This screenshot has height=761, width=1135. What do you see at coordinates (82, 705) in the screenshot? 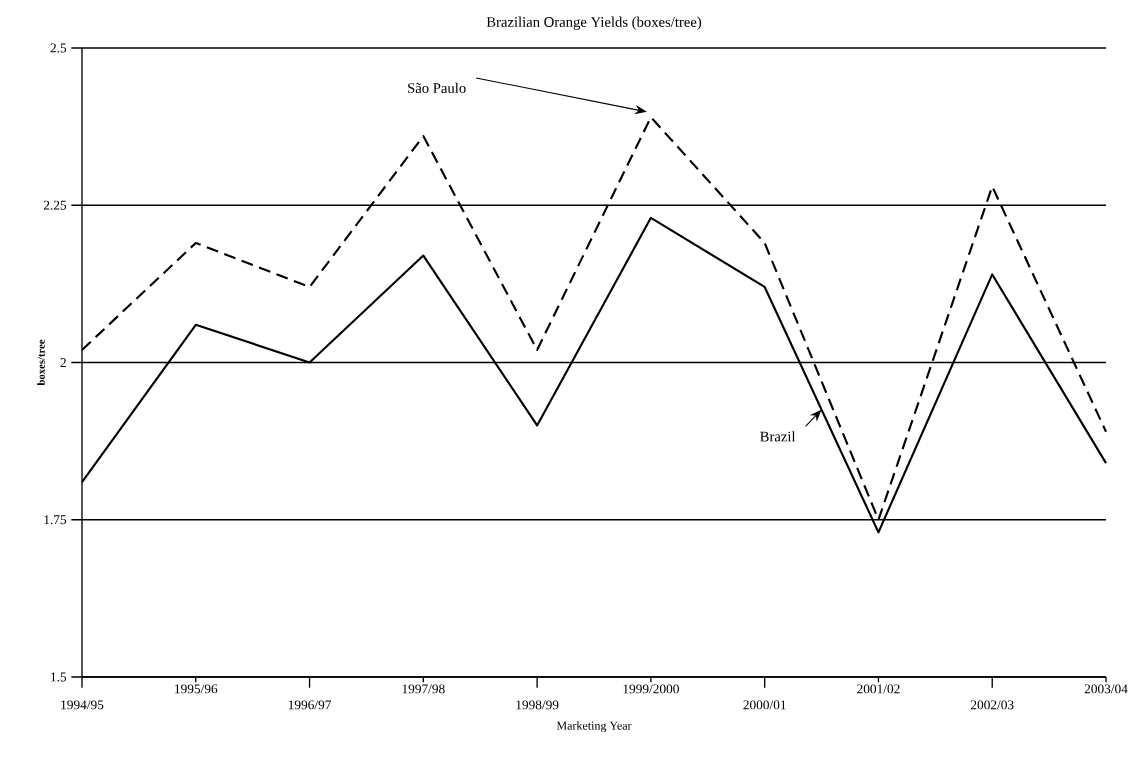
I see `x-tick-label: 1994/95` at bounding box center [82, 705].